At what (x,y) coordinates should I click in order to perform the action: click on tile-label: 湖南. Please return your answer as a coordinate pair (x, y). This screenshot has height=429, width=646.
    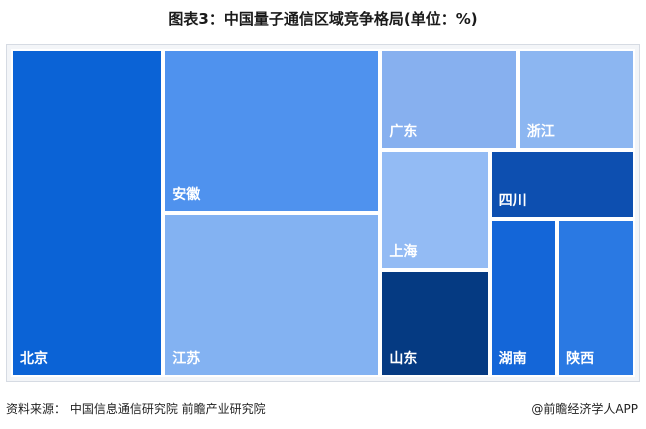
    Looking at the image, I should click on (512, 358).